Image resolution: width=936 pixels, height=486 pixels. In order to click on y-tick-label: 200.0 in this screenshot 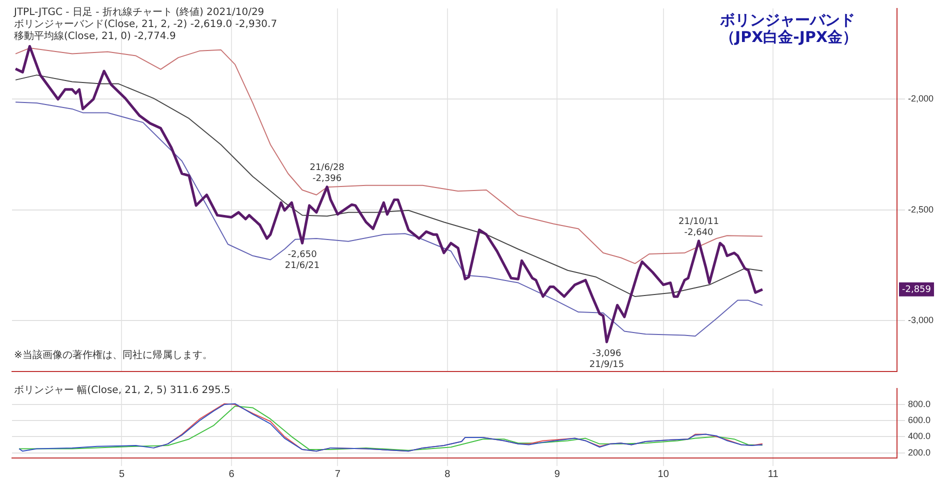, I will do `click(919, 452)`.